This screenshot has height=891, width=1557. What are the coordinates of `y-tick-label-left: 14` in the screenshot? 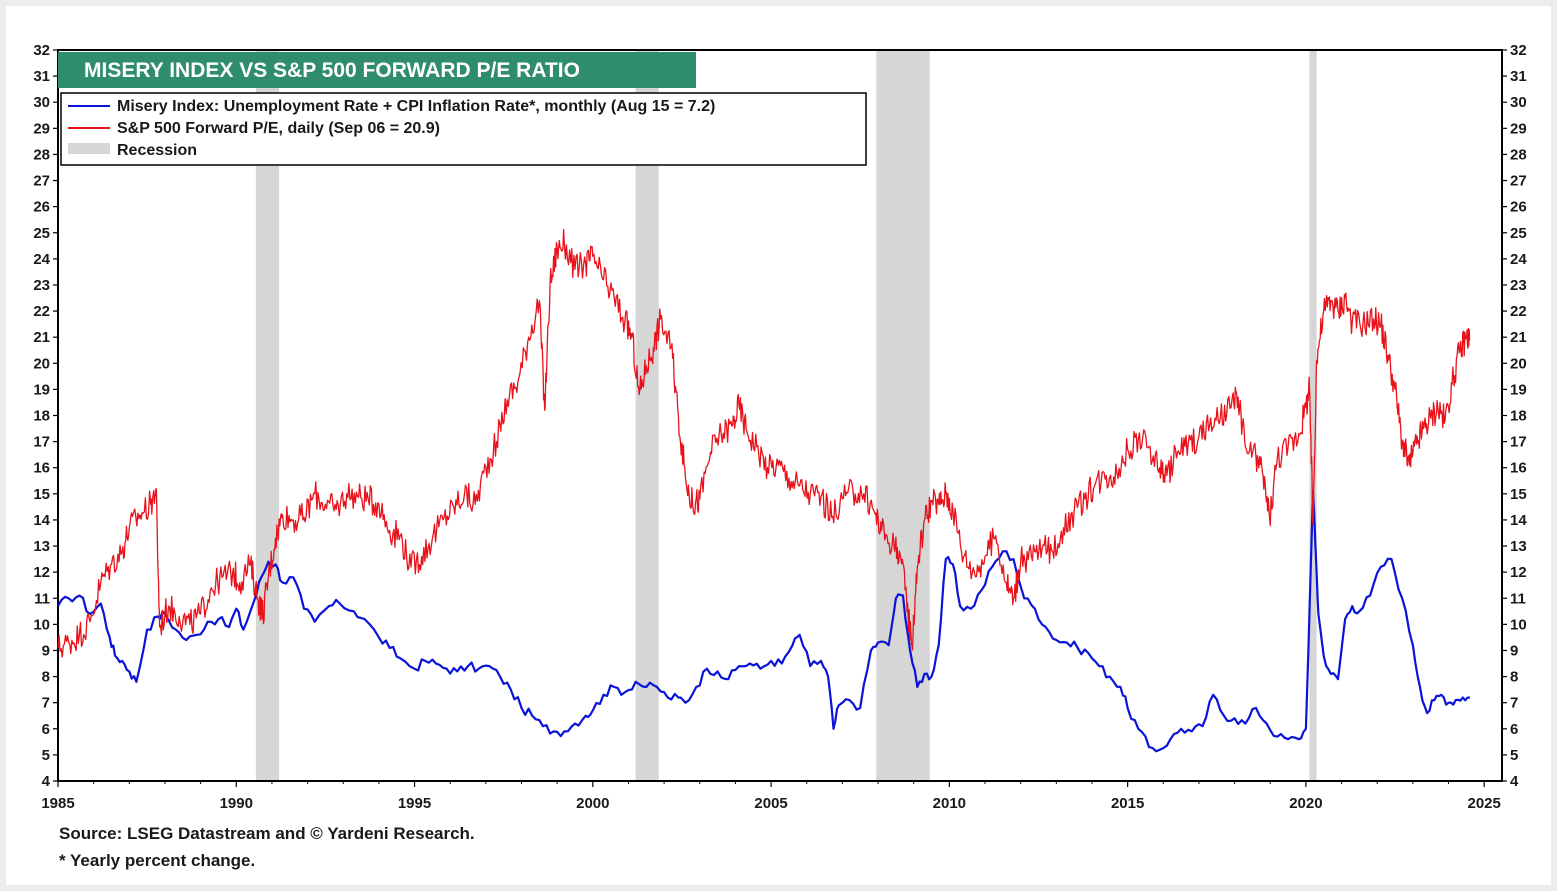 It's located at (41, 520).